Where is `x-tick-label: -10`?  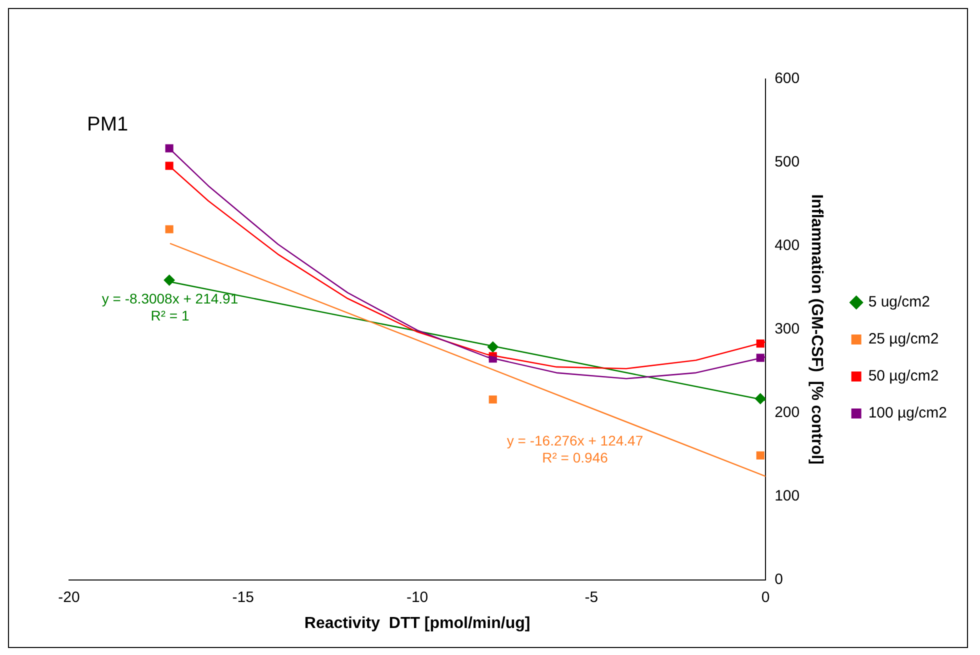 x-tick-label: -10 is located at coordinates (417, 597).